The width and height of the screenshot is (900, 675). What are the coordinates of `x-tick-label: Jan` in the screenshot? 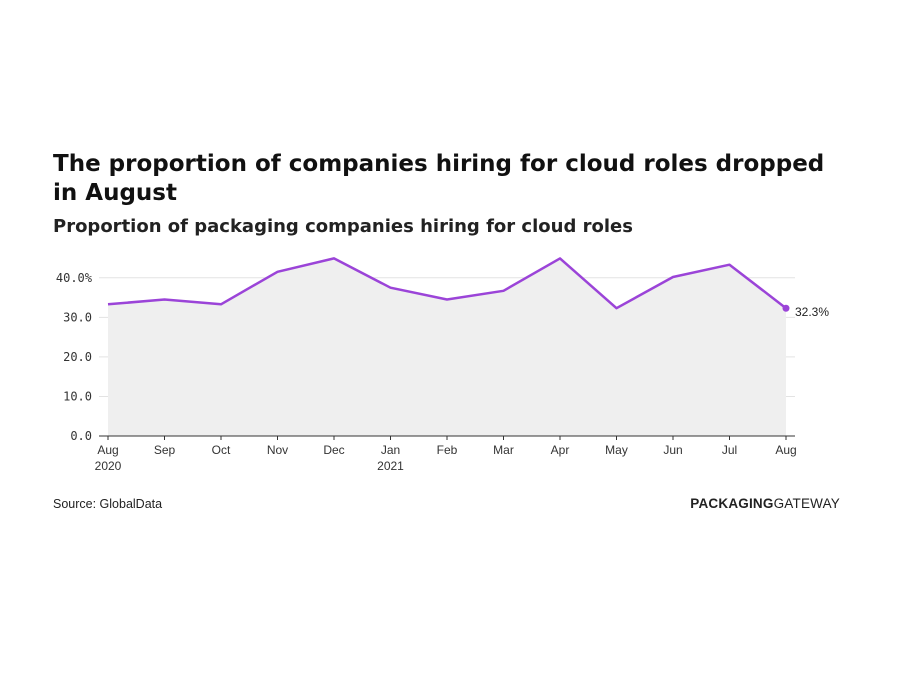 It's located at (390, 450).